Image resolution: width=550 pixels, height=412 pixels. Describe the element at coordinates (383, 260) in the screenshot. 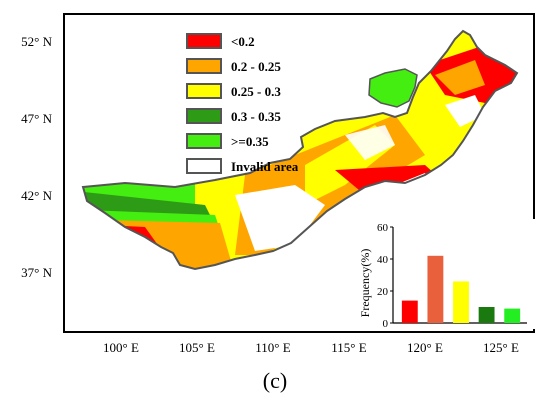

I see `inset-y-tick-label: 40` at that location.